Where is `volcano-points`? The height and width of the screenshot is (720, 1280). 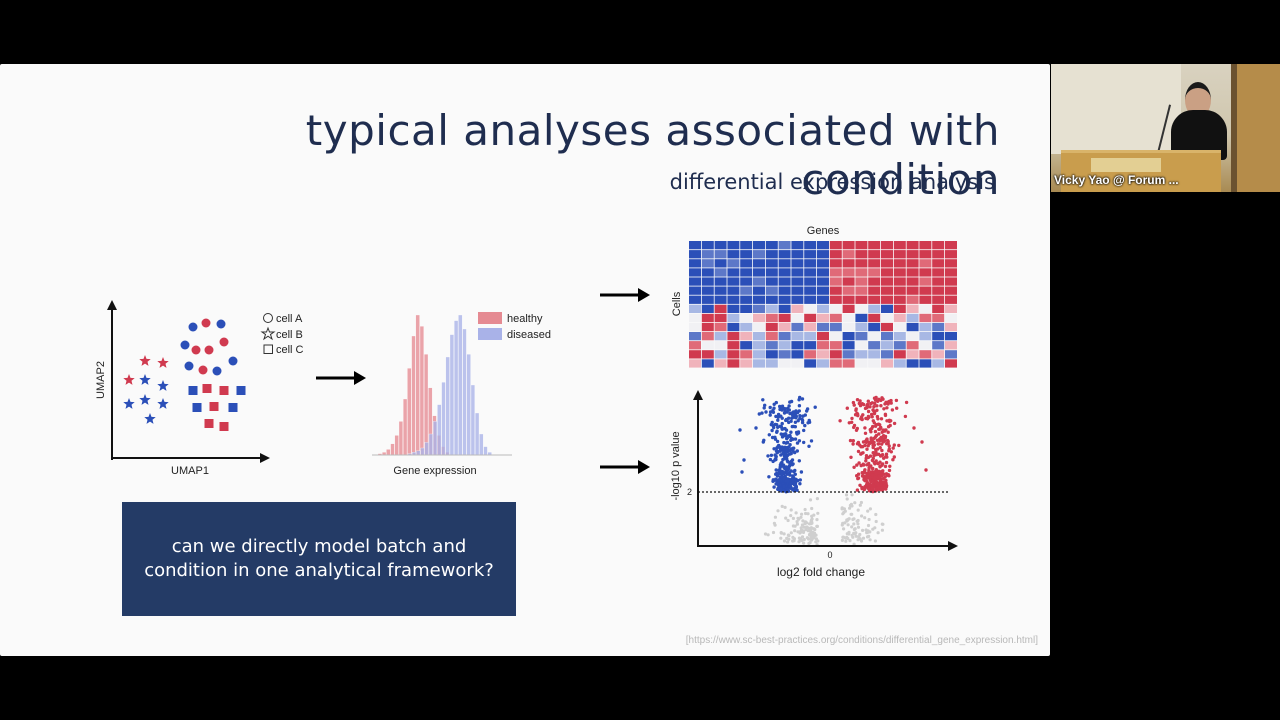 volcano-points is located at coordinates (833, 471).